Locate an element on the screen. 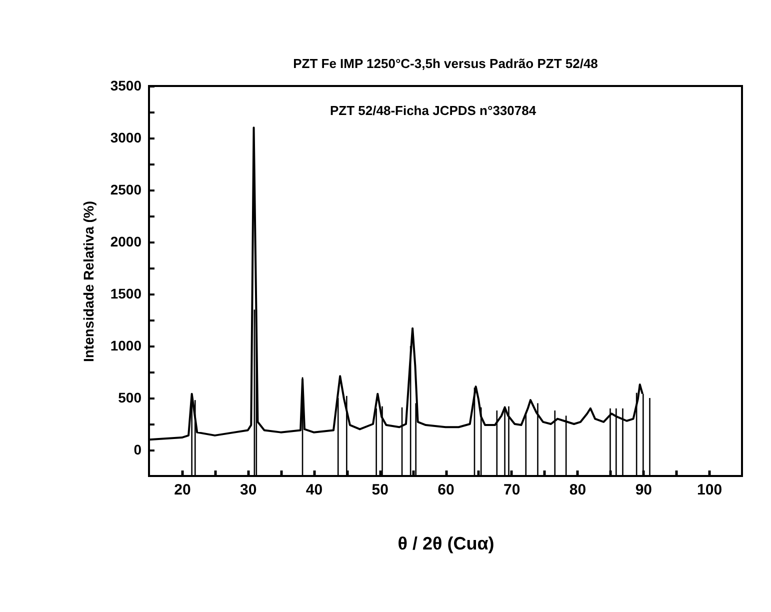 Image resolution: width=771 pixels, height=612 pixels. x-tick-label: 20 is located at coordinates (182, 490).